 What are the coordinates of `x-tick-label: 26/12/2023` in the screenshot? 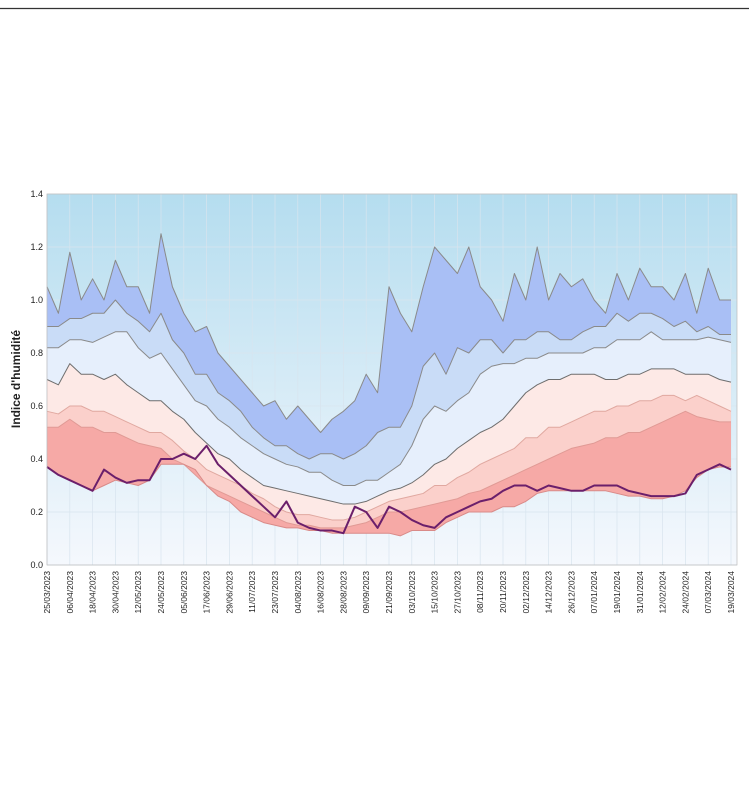 It's located at (571, 592).